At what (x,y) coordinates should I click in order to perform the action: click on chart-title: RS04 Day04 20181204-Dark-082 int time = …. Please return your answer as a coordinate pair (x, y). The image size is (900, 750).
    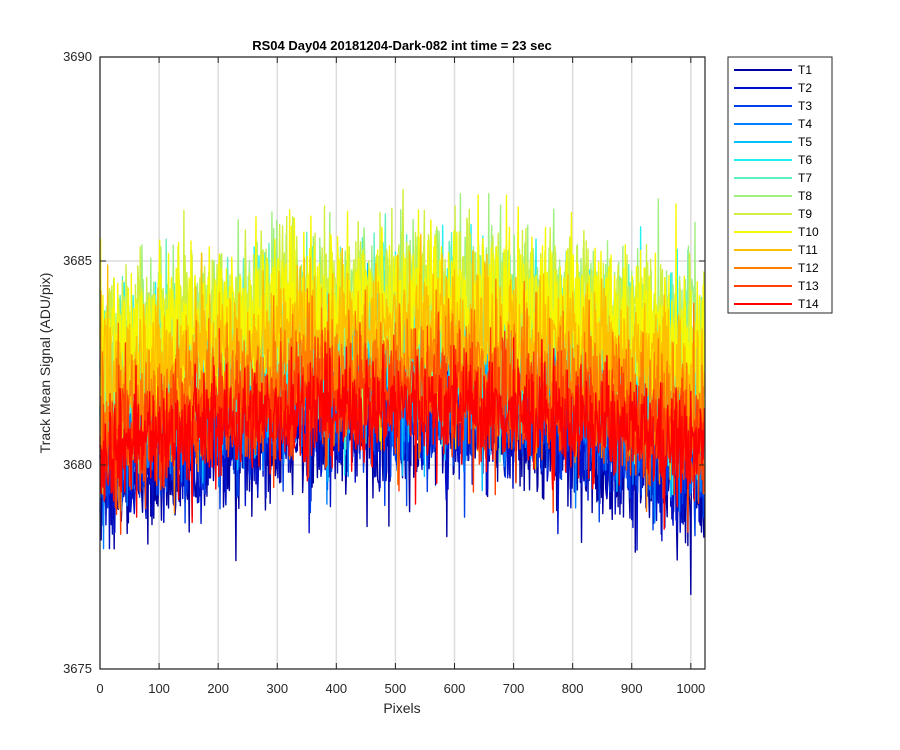
    Looking at the image, I should click on (402, 45).